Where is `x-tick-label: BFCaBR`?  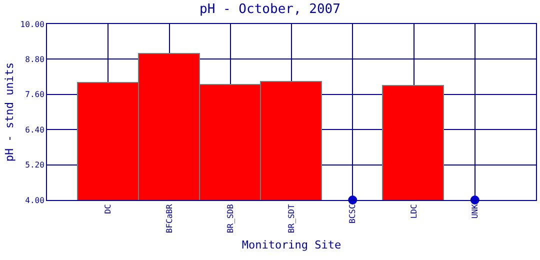 x-tick-label: BFCaBR is located at coordinates (169, 219).